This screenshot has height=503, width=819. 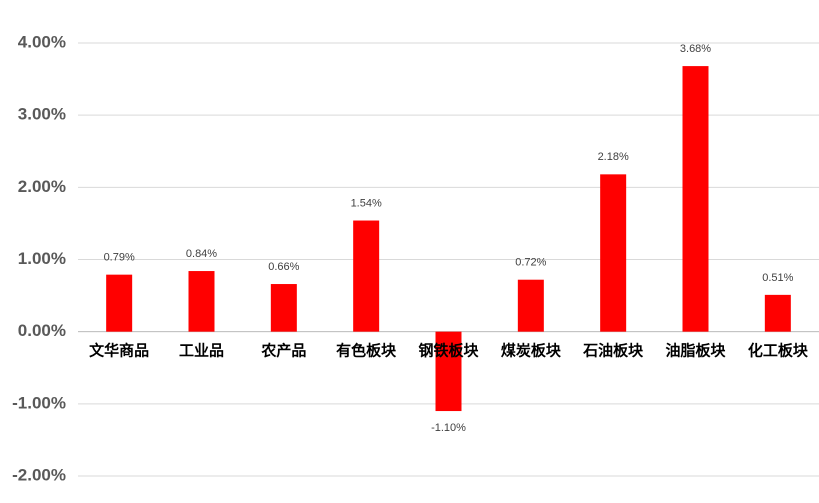 I want to click on value-label: 1.54%, so click(x=366, y=203).